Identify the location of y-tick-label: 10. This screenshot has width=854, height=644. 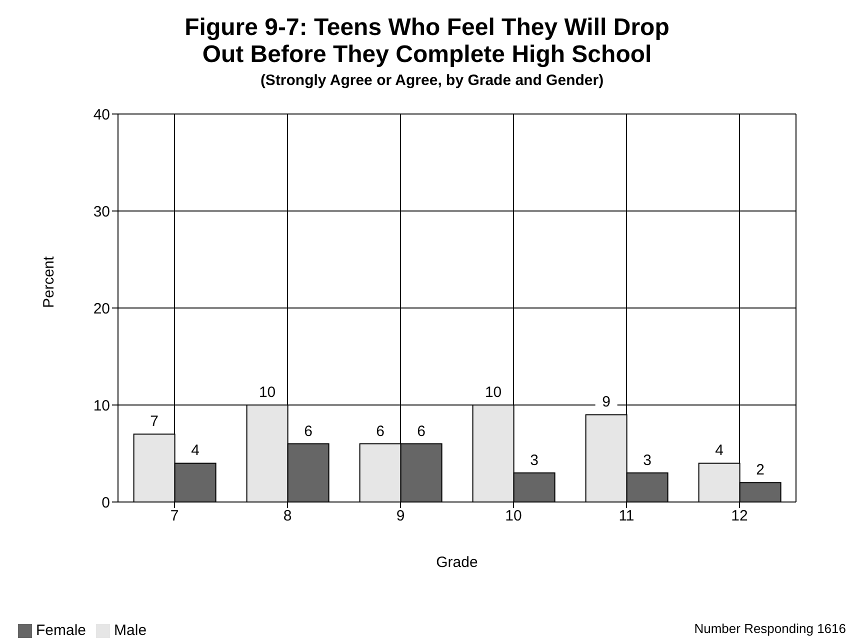
(101, 405).